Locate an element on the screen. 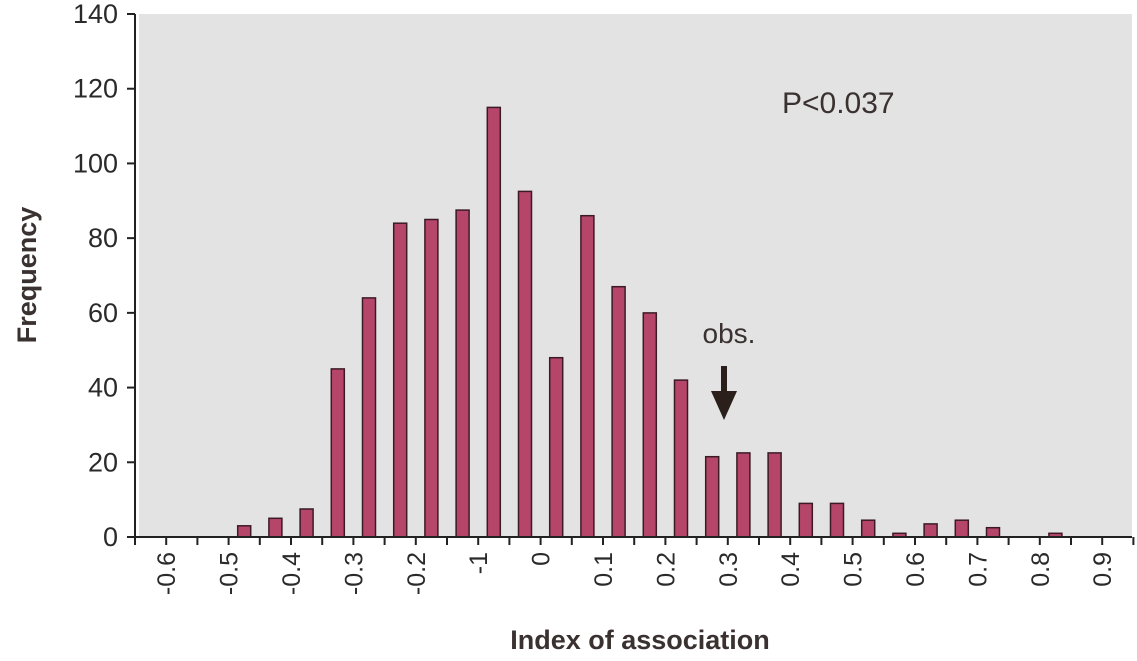 The image size is (1137, 661). y-tick-label: 20 is located at coordinates (103, 462).